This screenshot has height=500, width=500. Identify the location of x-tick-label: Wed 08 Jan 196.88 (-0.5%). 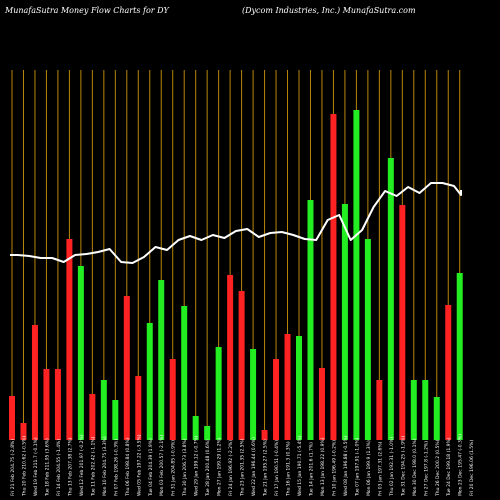
(346, 465).